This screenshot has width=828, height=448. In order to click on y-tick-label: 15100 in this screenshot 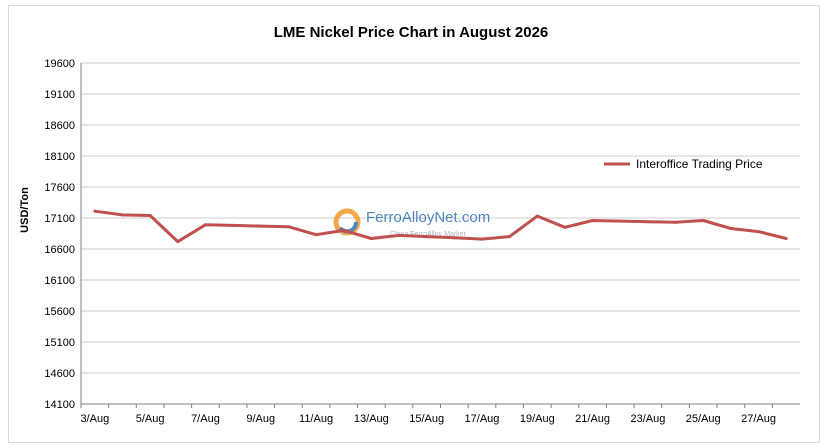, I will do `click(59, 343)`.